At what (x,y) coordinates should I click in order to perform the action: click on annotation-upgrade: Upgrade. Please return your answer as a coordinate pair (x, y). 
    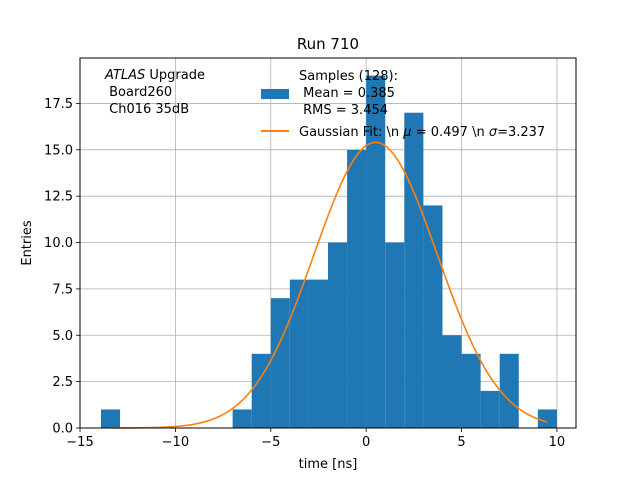
    Looking at the image, I should click on (175, 75).